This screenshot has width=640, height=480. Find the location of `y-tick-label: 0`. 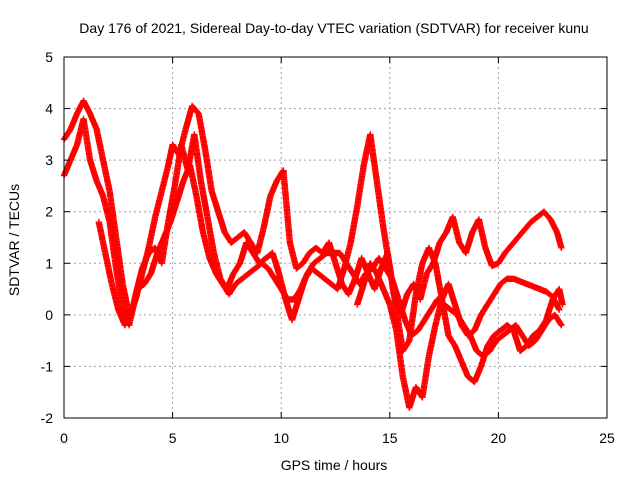

y-tick-label: 0 is located at coordinates (49, 315).